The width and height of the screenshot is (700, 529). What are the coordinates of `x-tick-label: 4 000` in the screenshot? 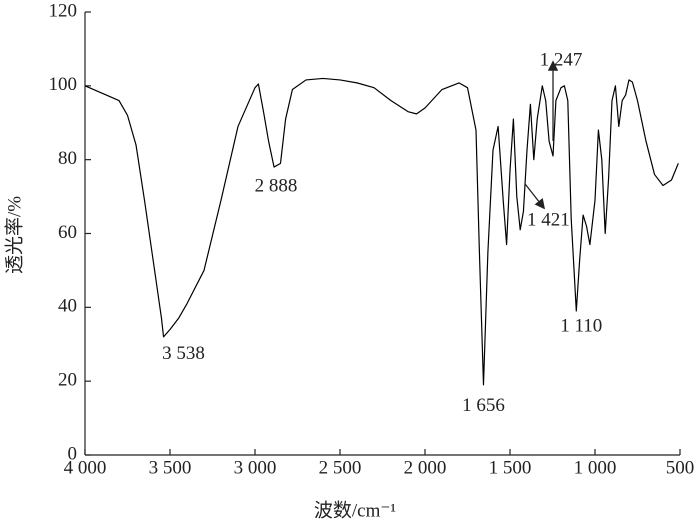 It's located at (85, 467).